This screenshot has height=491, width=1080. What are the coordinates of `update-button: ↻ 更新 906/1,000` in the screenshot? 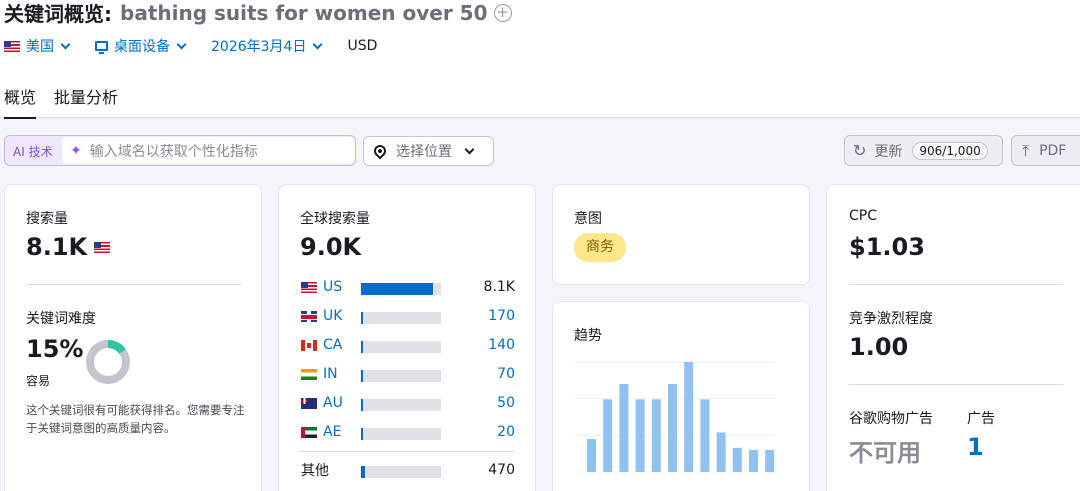 It's located at (923, 150).